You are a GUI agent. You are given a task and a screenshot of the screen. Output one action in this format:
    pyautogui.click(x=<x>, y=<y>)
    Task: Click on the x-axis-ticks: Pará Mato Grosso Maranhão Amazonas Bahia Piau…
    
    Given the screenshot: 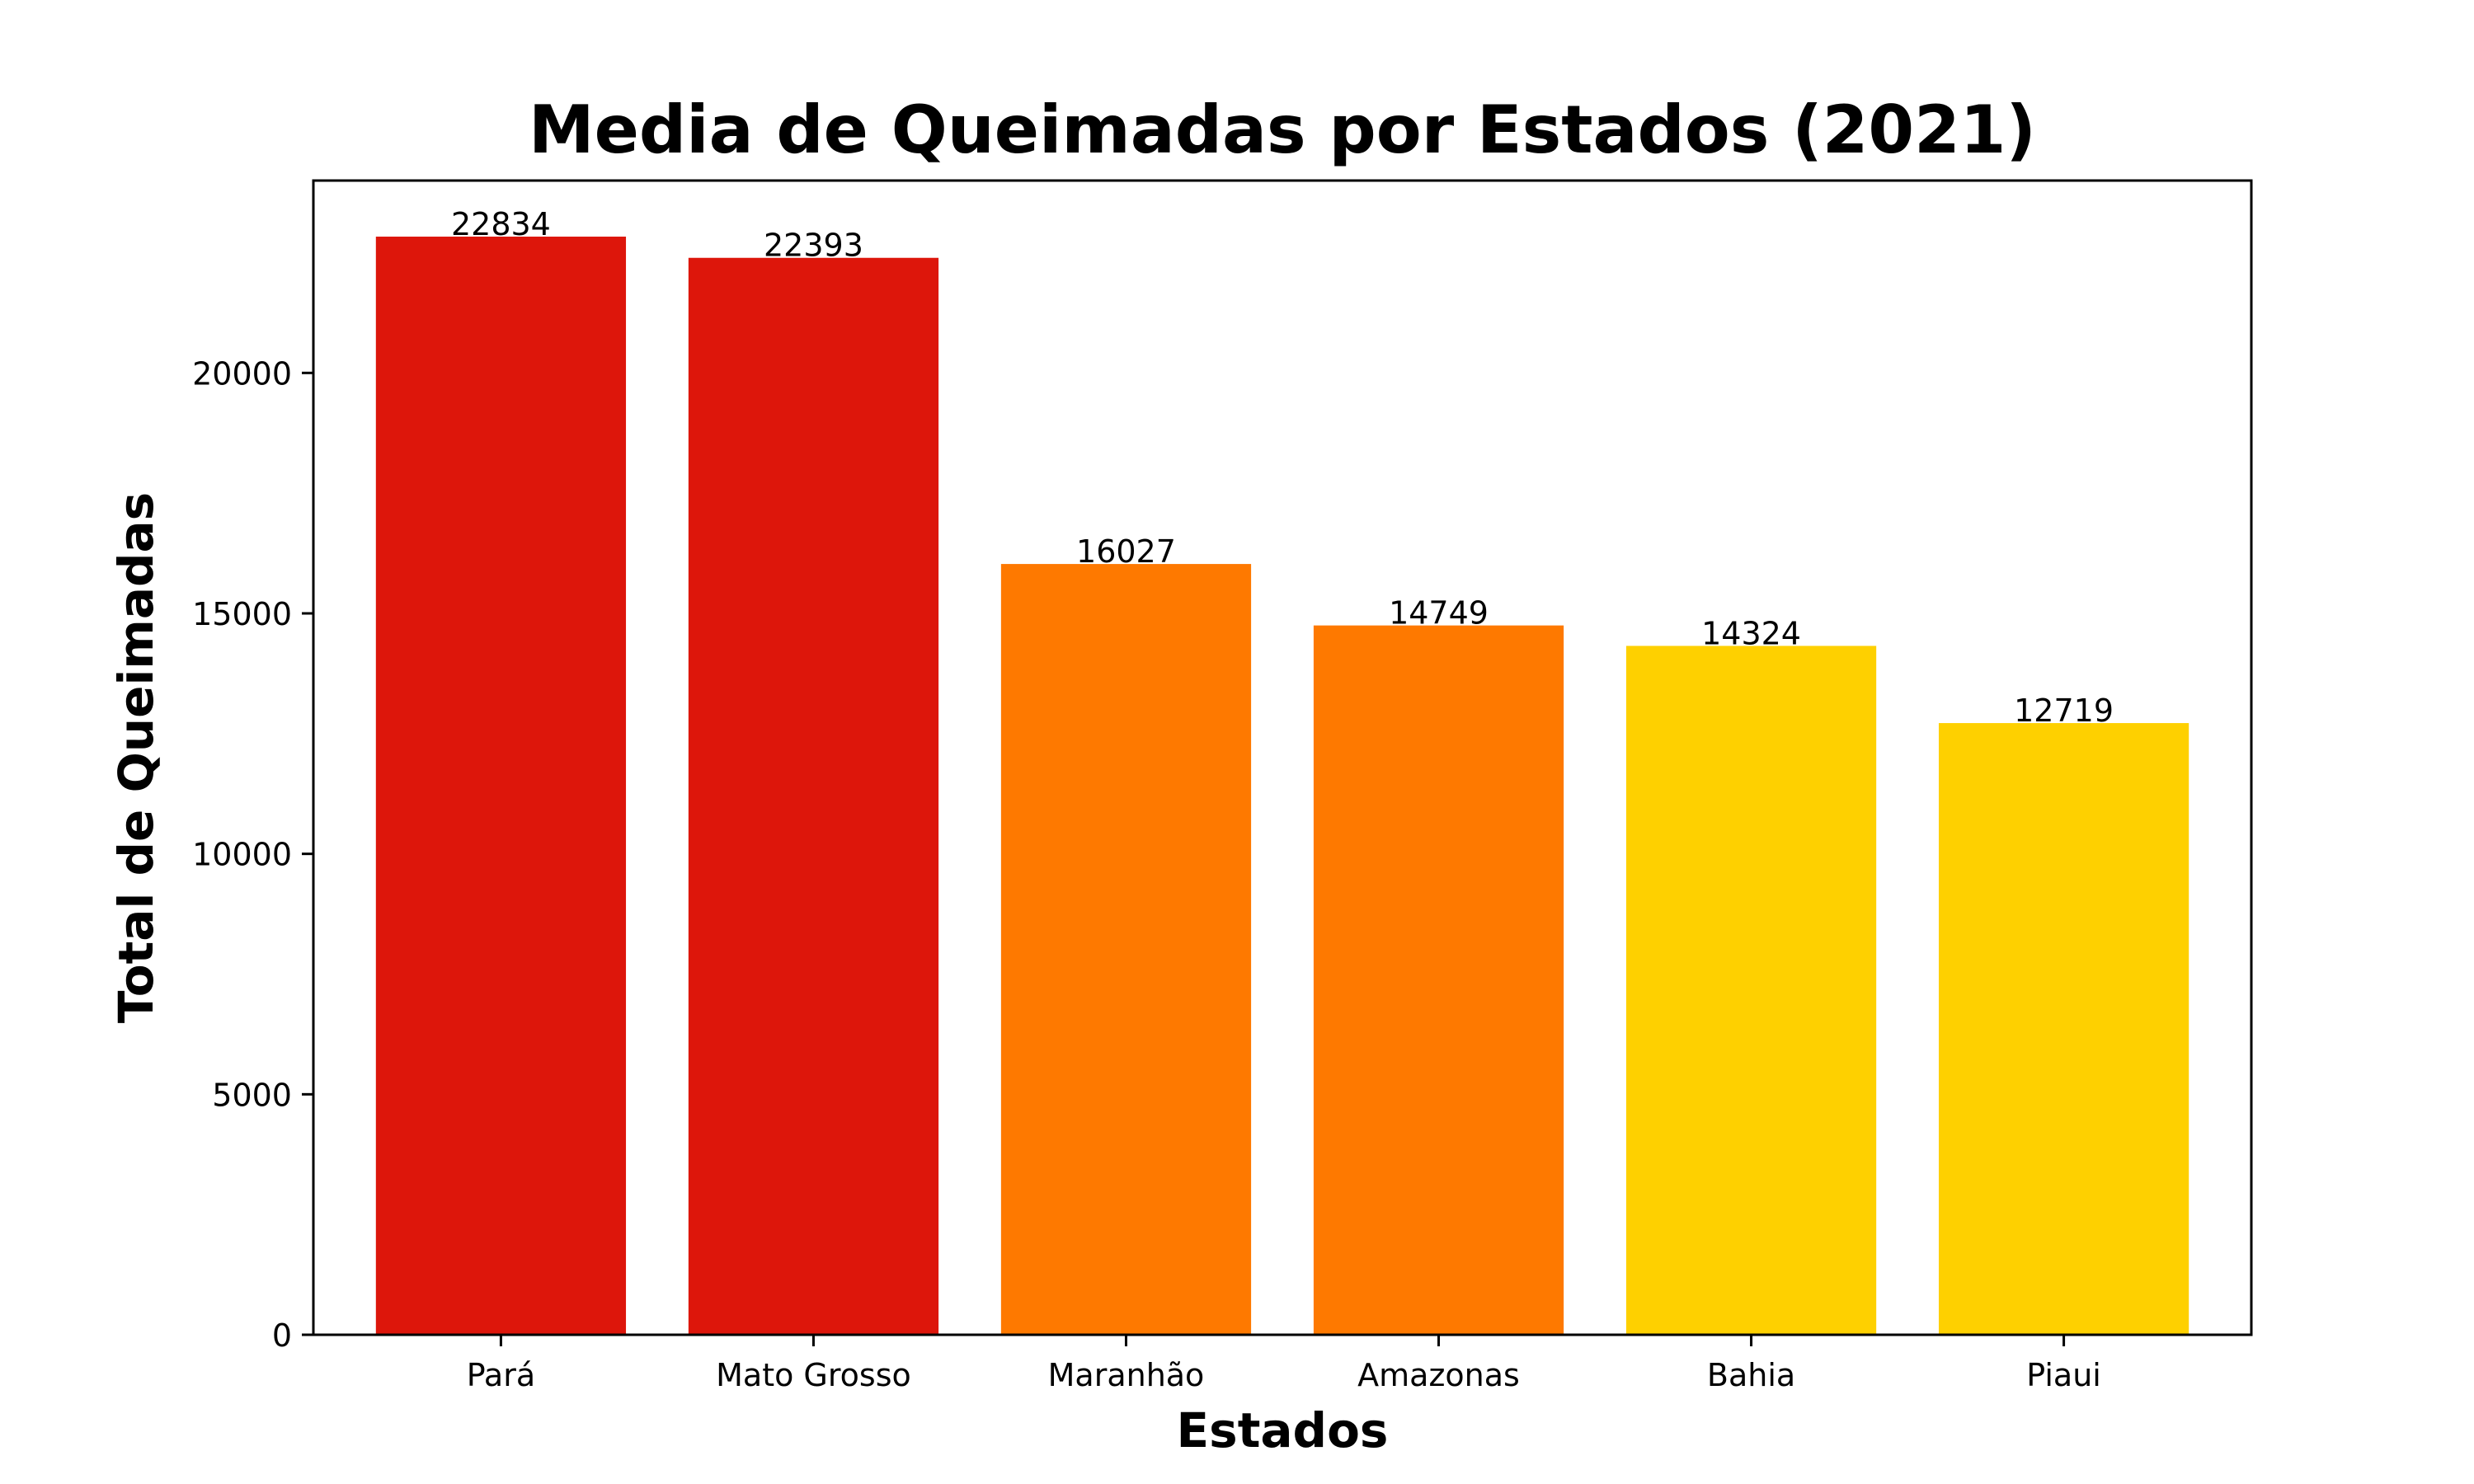 What is the action you would take?
    pyautogui.click(x=1284, y=1364)
    